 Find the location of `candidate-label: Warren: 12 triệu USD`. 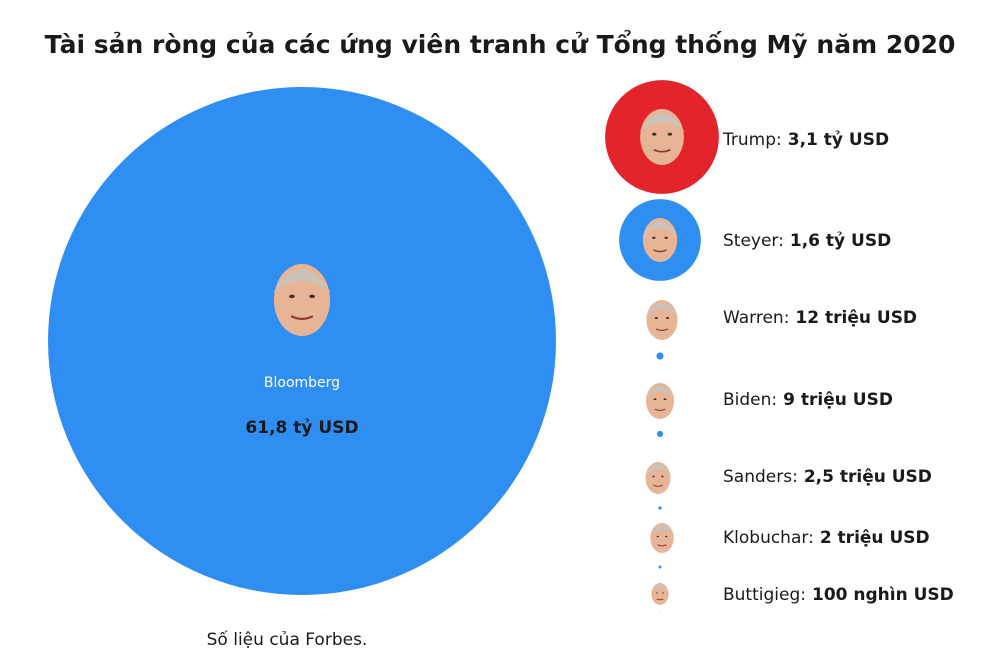

candidate-label: Warren: 12 triệu USD is located at coordinates (820, 318).